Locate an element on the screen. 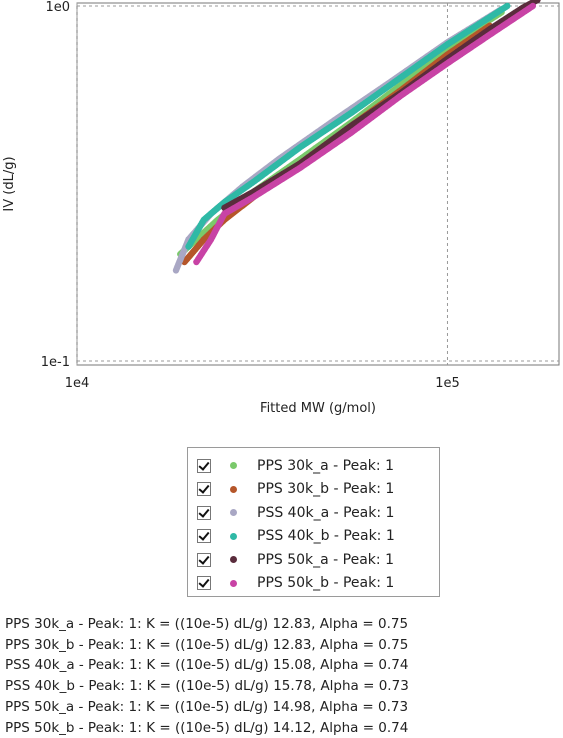 Image resolution: width=563 pixels, height=738 pixels. legend-item: PSS 40k_b - Peak: 1 is located at coordinates (313, 537).